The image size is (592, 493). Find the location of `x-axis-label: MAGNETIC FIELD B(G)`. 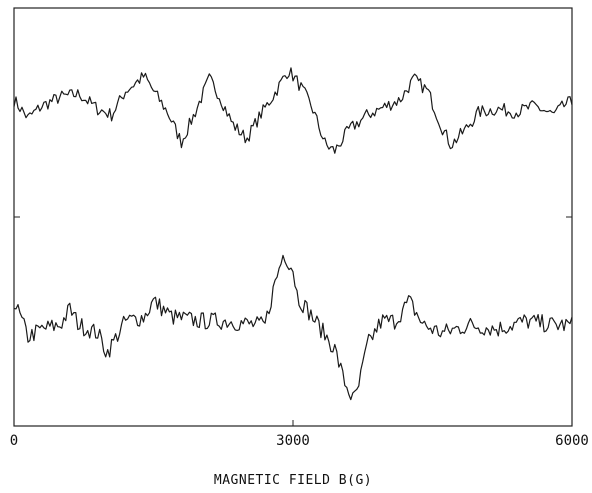

x-axis-label: MAGNETIC FIELD B(G) is located at coordinates (293, 480).